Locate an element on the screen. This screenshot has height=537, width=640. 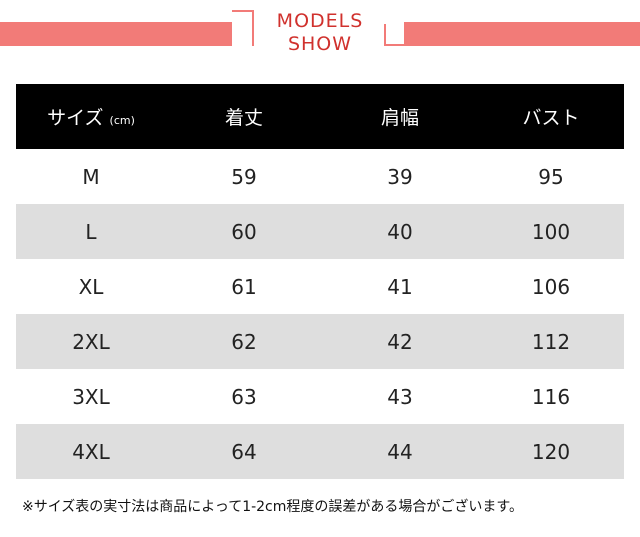
size-footnote: ※サイズ表の実寸法は商品によって1-2cm程度の誤差がある場合がございます。 is located at coordinates (272, 507).